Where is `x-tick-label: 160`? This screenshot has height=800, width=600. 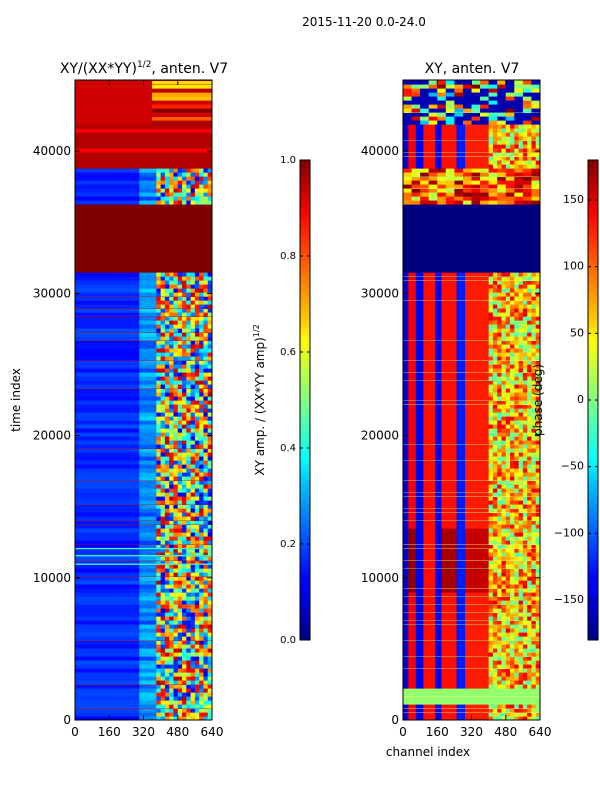
x-tick-label: 160 is located at coordinates (109, 732).